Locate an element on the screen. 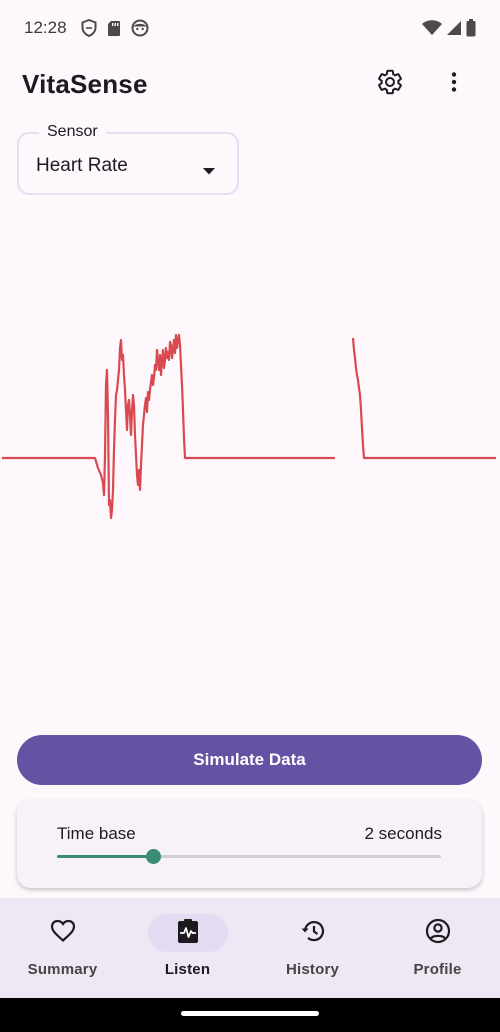  nav-label-listen: Listen is located at coordinates (187, 969).